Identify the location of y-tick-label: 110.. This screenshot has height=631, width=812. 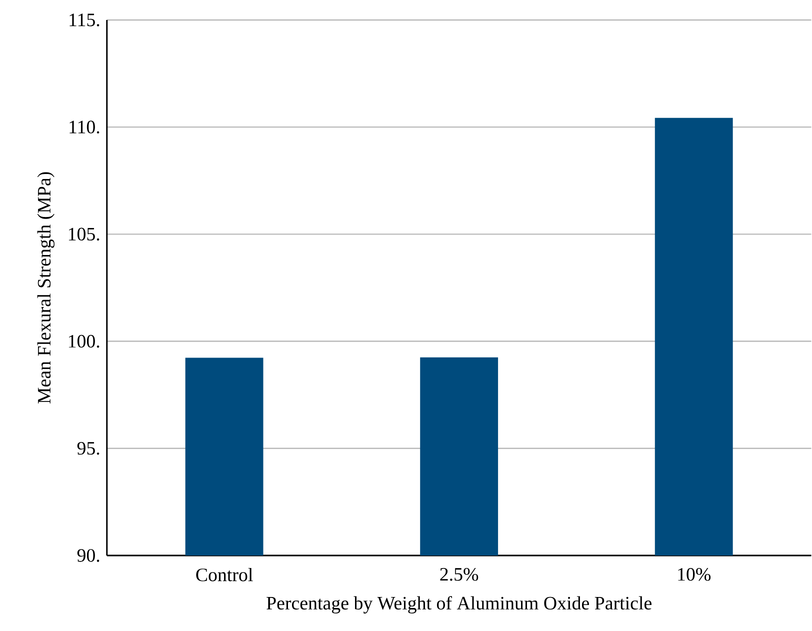
(85, 127).